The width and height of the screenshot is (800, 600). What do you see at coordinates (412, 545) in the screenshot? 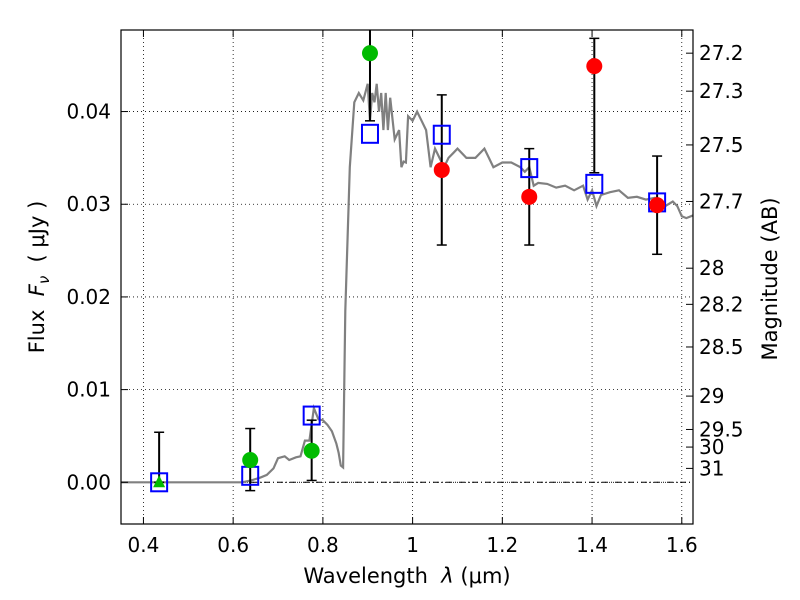
I see `x-tick-label: 1` at bounding box center [412, 545].